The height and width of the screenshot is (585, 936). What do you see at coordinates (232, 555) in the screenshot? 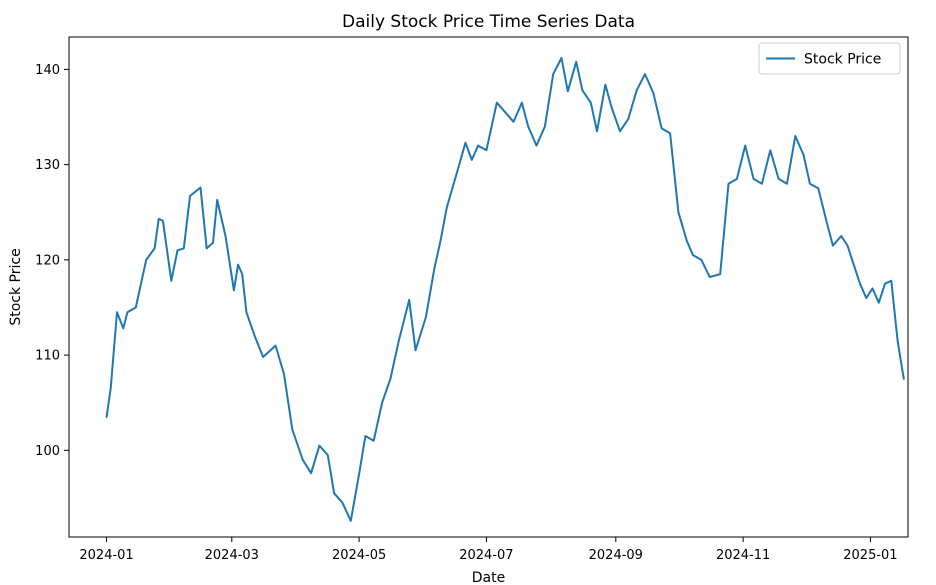
I see `x-tick-label: 2024-03` at bounding box center [232, 555].